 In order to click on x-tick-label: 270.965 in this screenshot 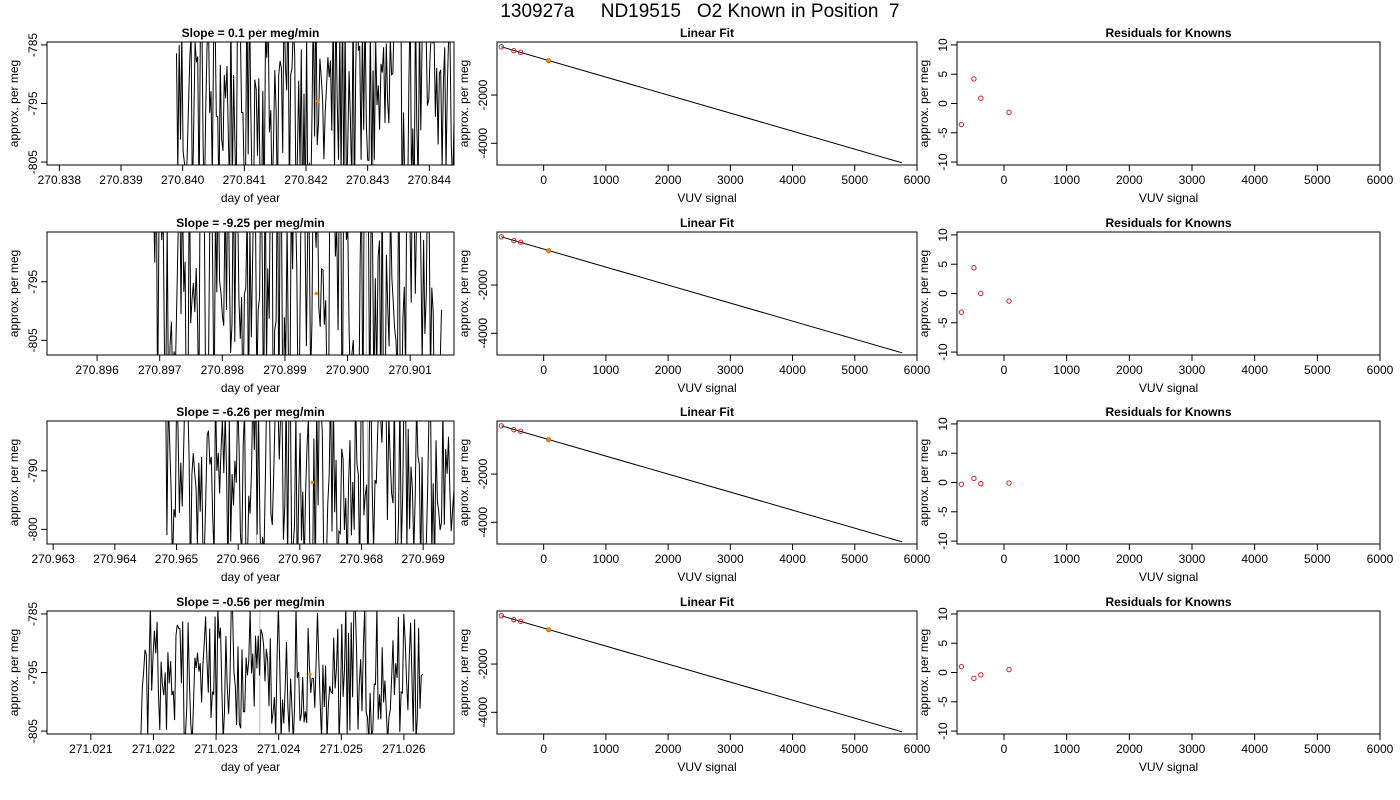, I will do `click(177, 559)`.